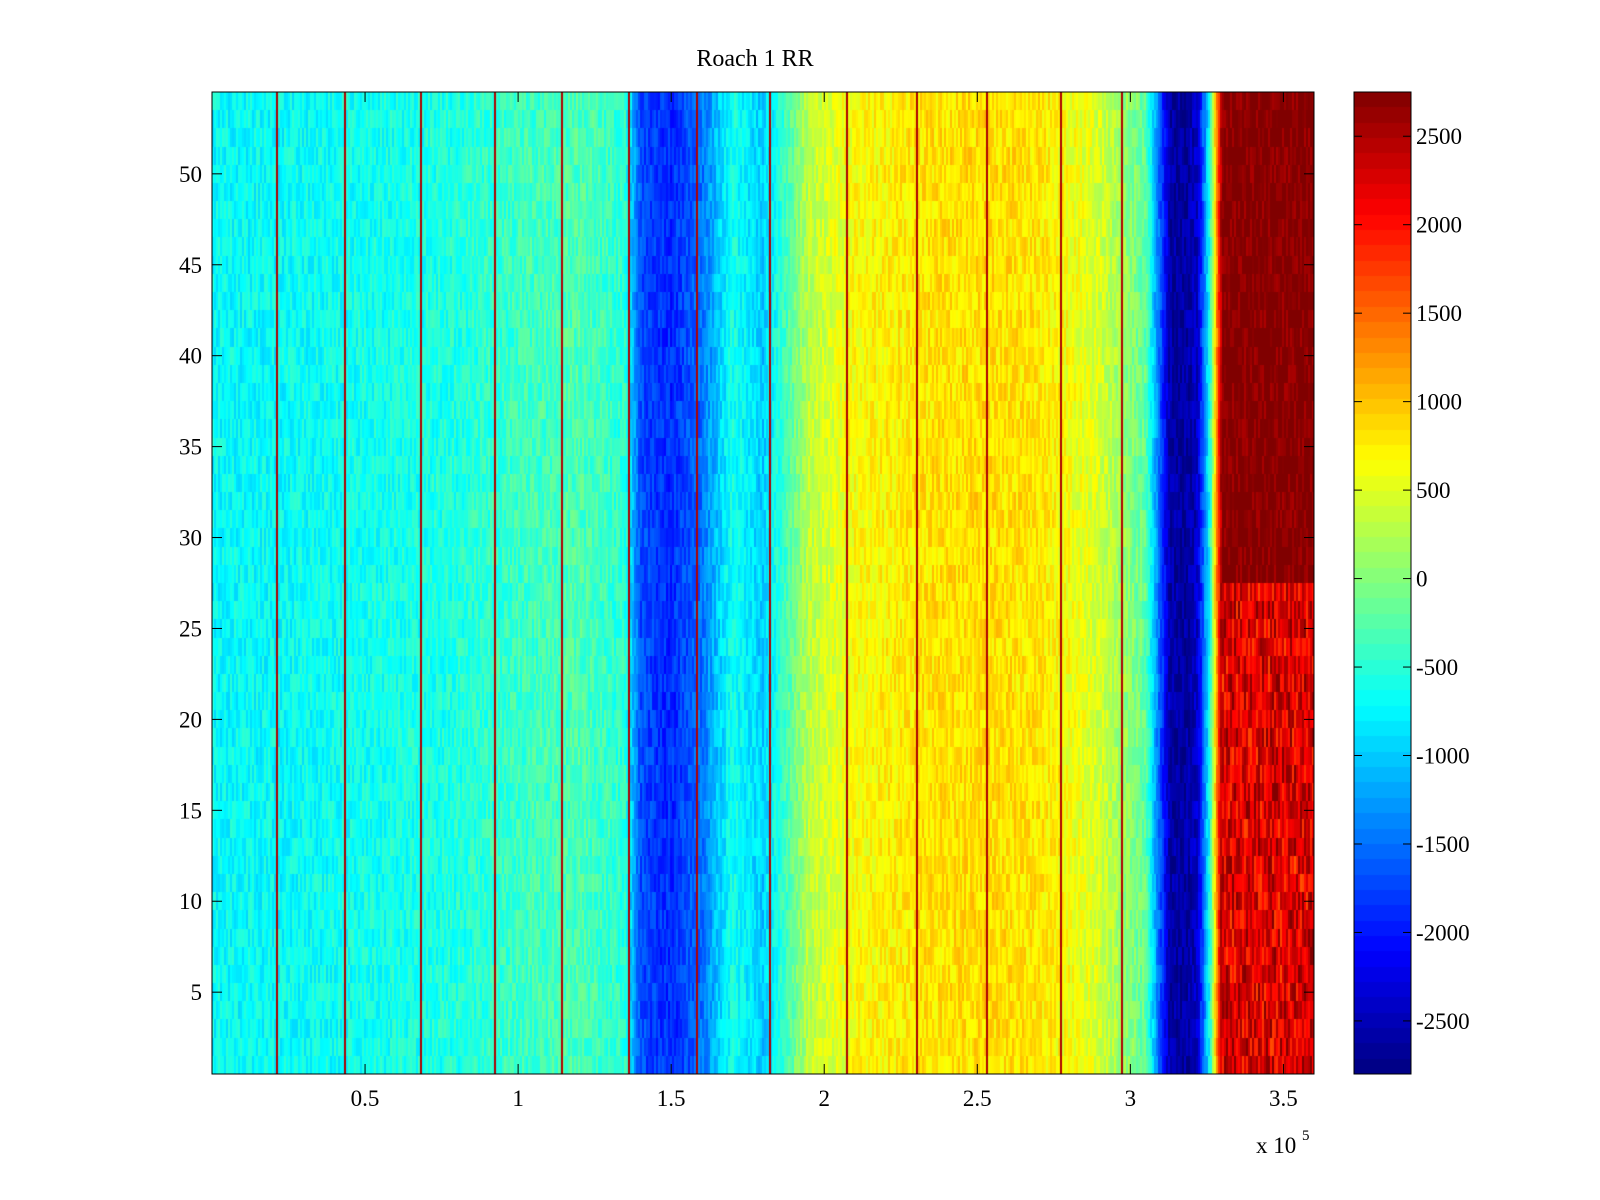 The height and width of the screenshot is (1200, 1600). What do you see at coordinates (1443, 756) in the screenshot?
I see `colorbar-tick-label: -1000` at bounding box center [1443, 756].